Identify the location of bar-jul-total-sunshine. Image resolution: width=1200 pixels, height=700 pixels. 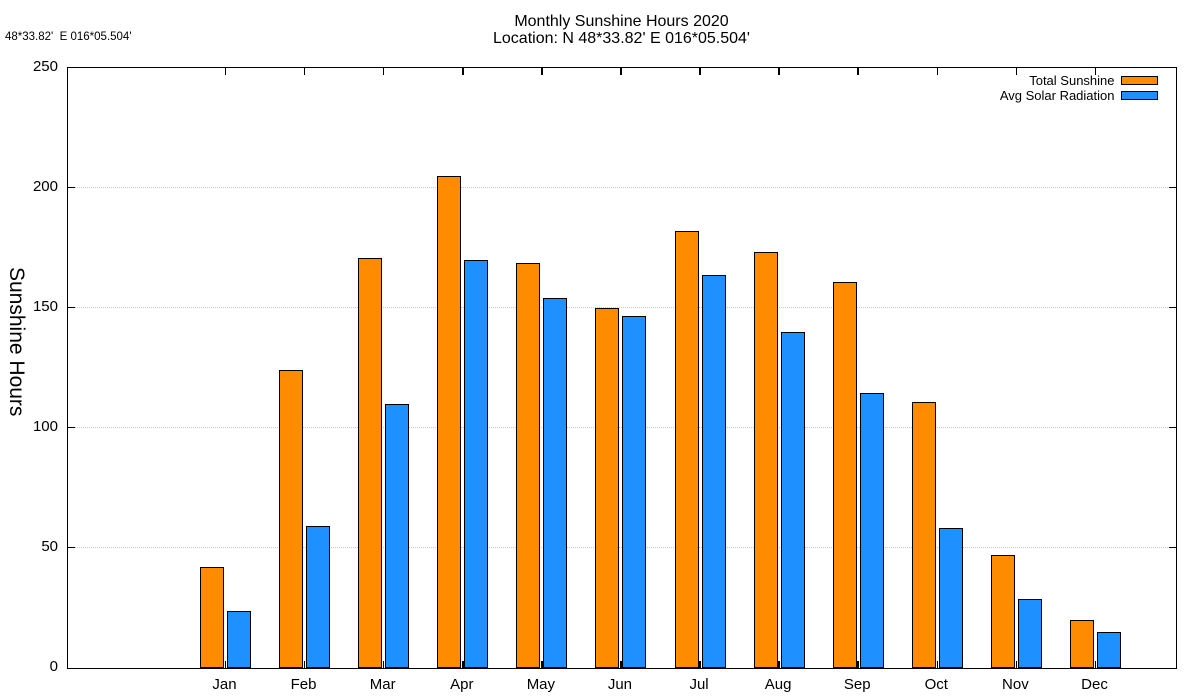
(686, 449).